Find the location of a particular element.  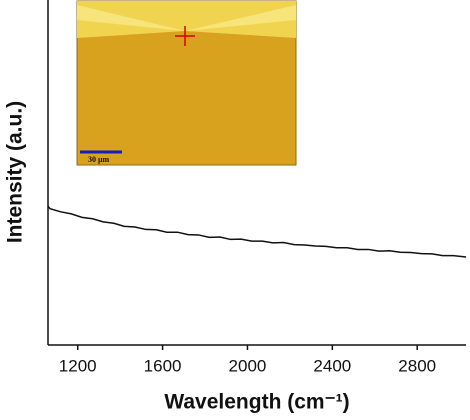

x-tick-label: 1200 is located at coordinates (78, 365).